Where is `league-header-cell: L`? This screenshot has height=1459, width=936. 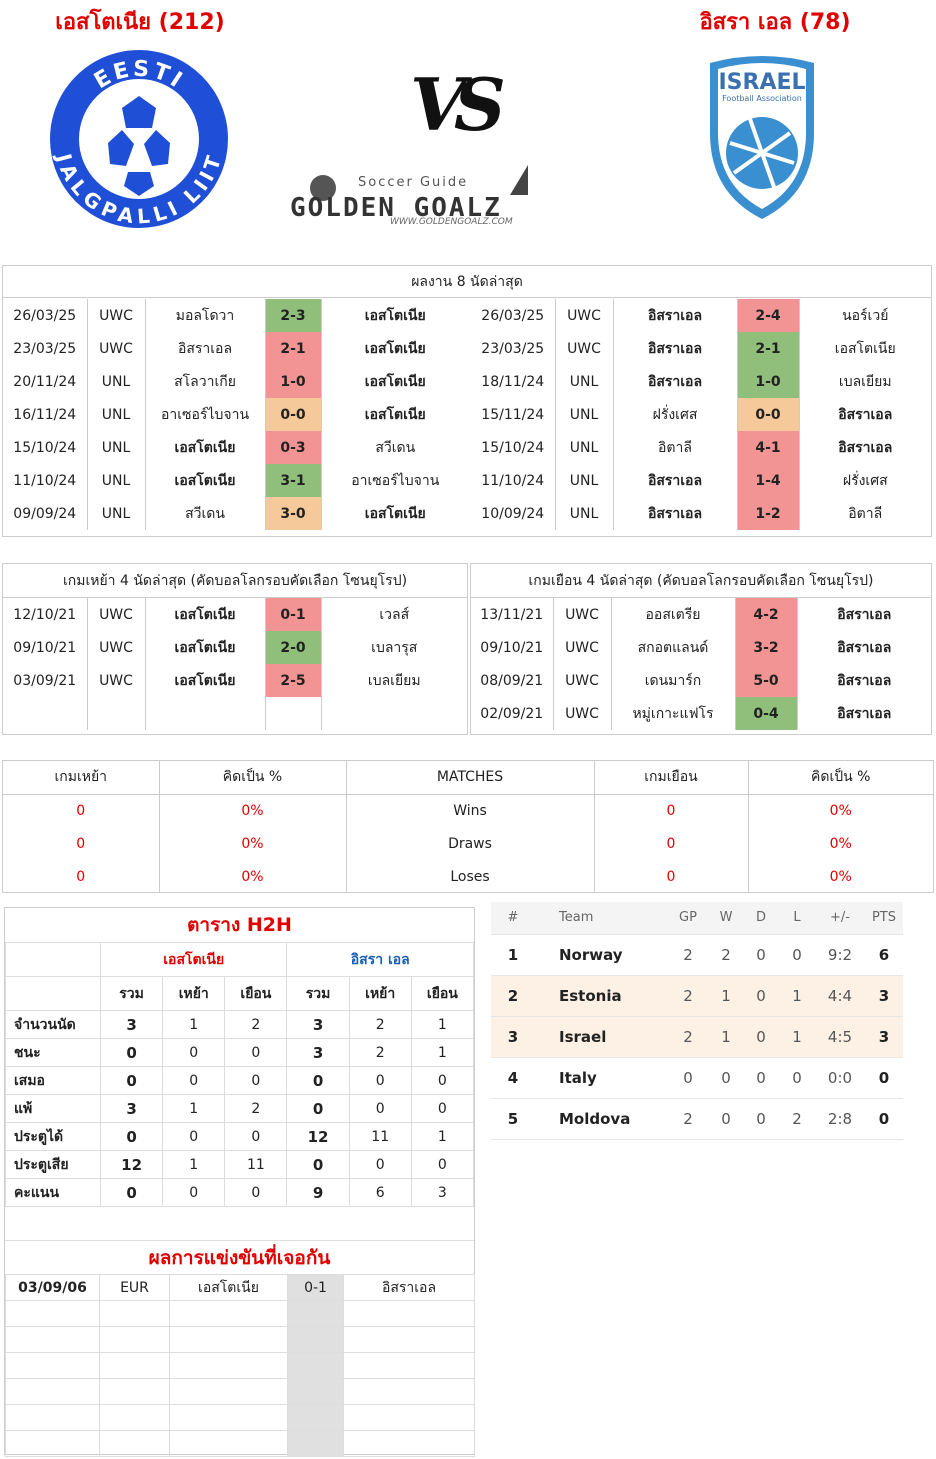
league-header-cell: L is located at coordinates (797, 918).